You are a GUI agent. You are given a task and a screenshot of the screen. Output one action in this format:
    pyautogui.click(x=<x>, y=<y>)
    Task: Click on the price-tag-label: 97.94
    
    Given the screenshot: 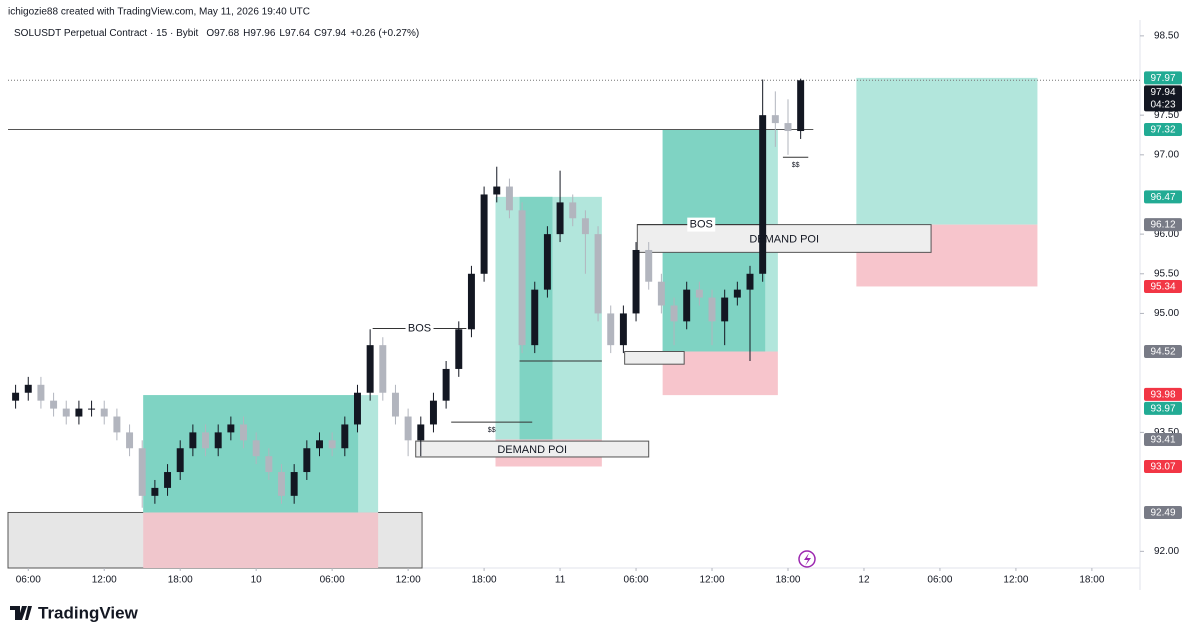 What is the action you would take?
    pyautogui.click(x=1162, y=92)
    